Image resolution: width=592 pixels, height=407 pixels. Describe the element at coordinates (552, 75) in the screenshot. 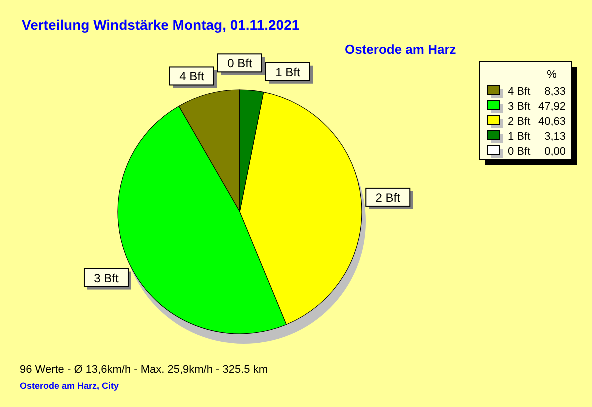

I see `legend-title: %` at that location.